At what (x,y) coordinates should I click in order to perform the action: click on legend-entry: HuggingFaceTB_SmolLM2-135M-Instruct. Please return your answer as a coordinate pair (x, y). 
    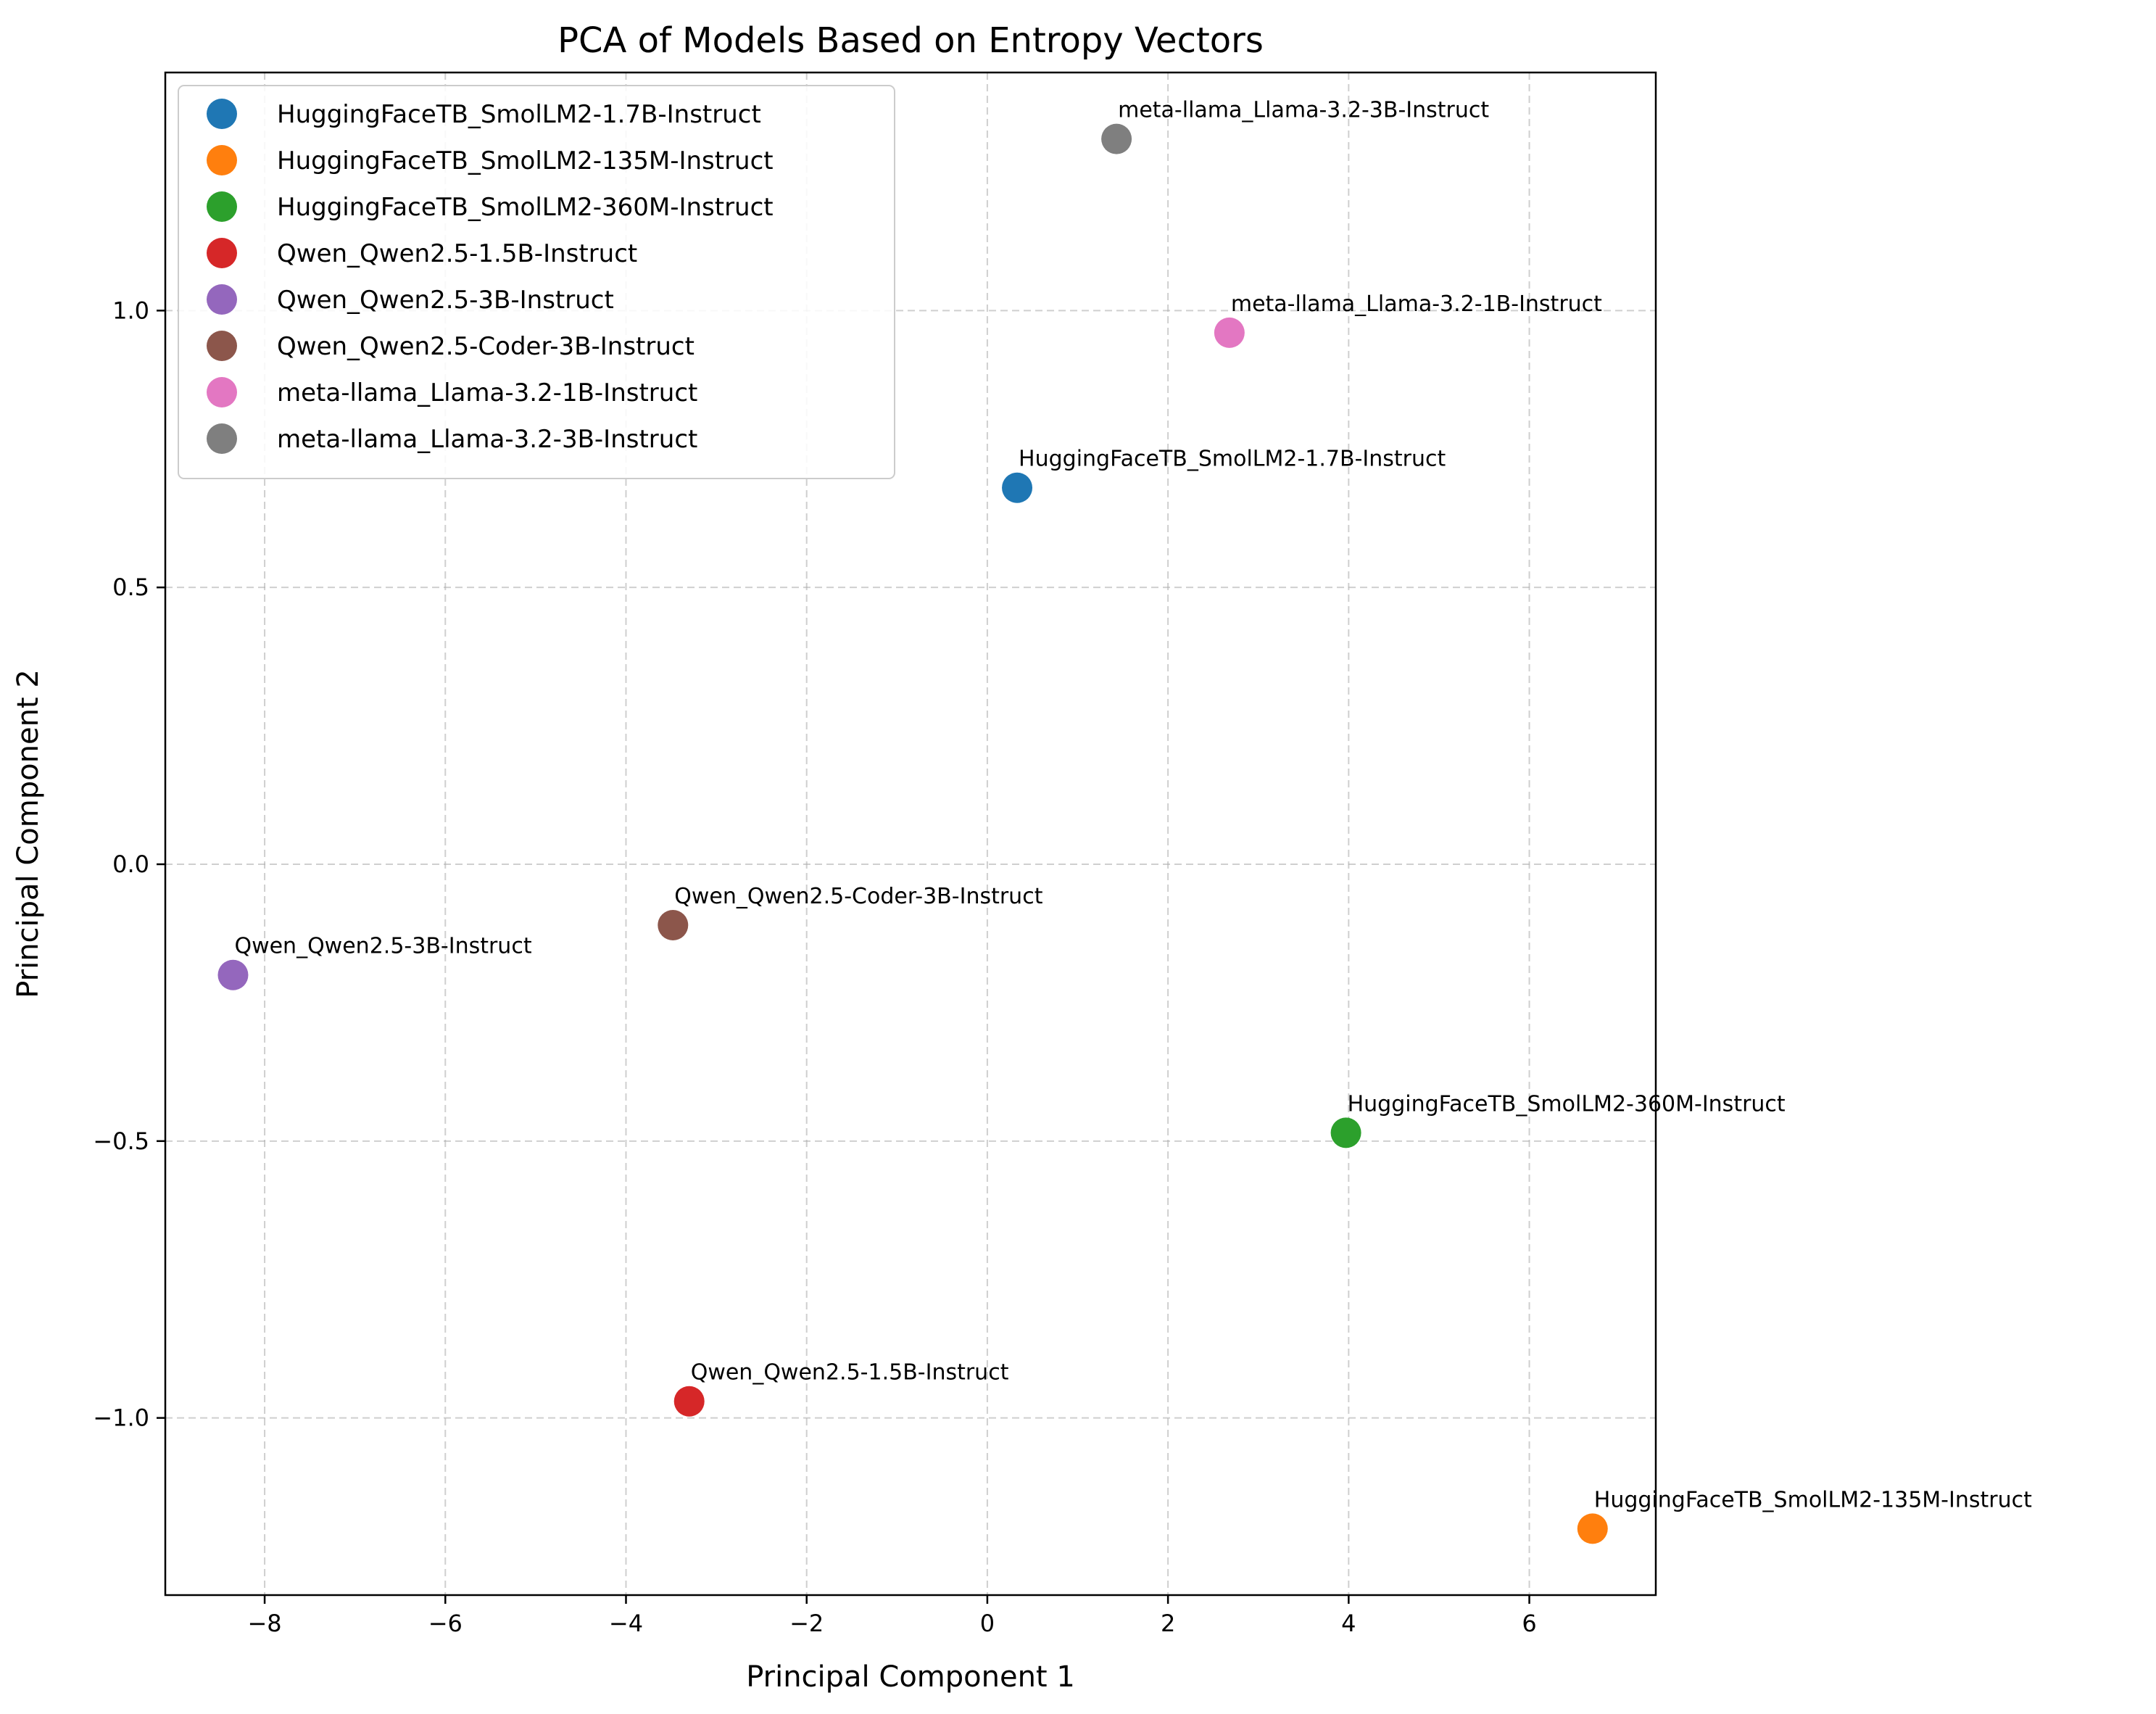
    Looking at the image, I should click on (525, 160).